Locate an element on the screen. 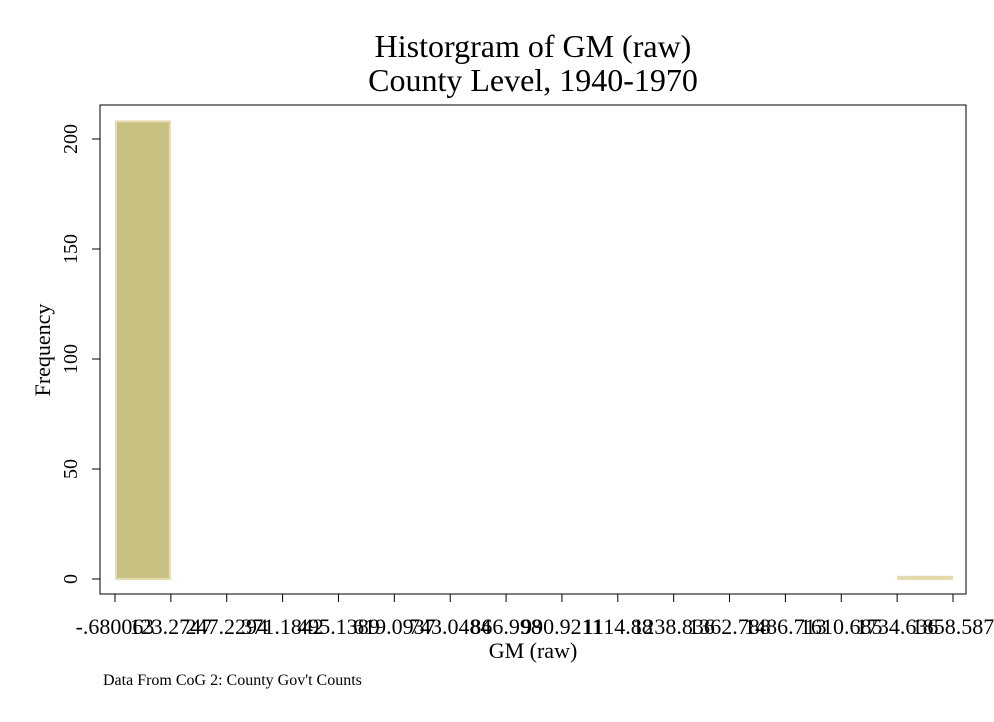  x-tick-label: 1362.788 is located at coordinates (729, 626).